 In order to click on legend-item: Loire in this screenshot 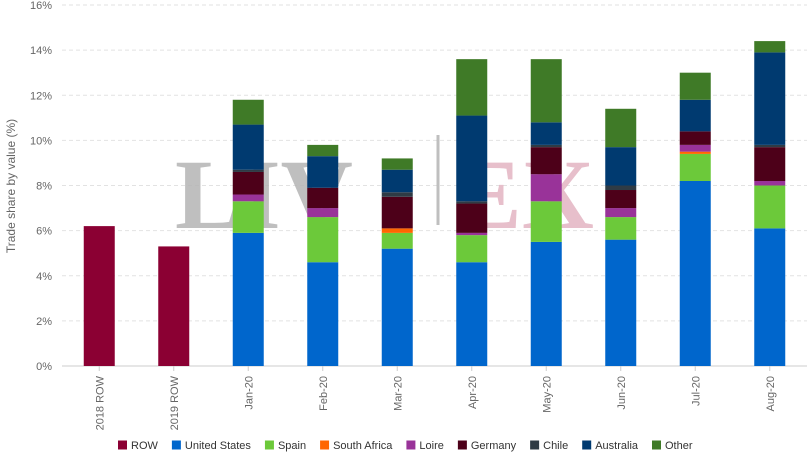, I will do `click(425, 446)`.